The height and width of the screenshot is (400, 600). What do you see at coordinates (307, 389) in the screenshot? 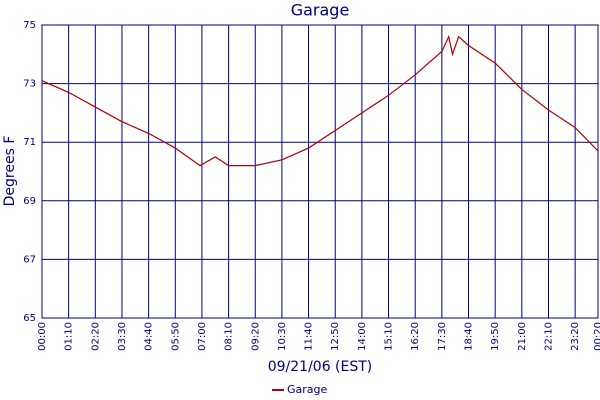
I see `legend-label: Garage` at bounding box center [307, 389].